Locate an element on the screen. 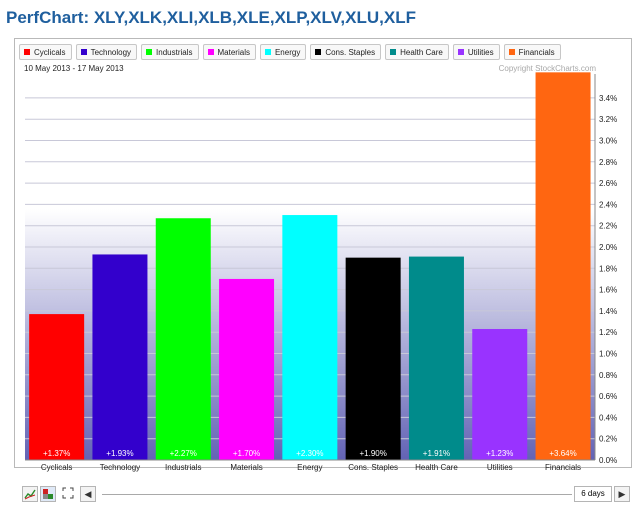  legend-item-industrials: Industrials is located at coordinates (170, 52).